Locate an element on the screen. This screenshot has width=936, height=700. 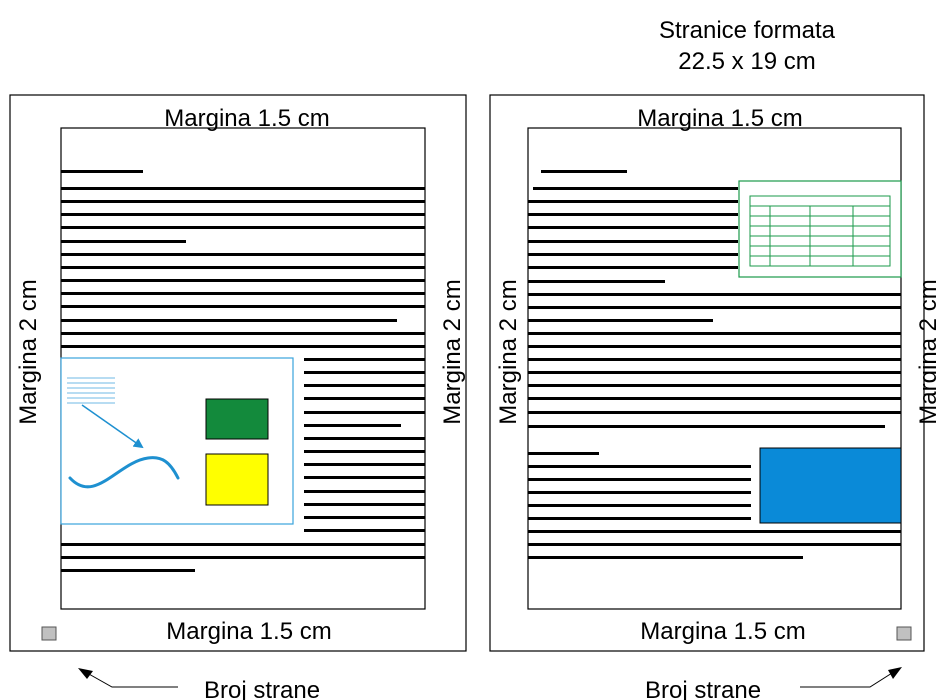
left-margin-left-label: Margina 2 cm is located at coordinates (28, 351).